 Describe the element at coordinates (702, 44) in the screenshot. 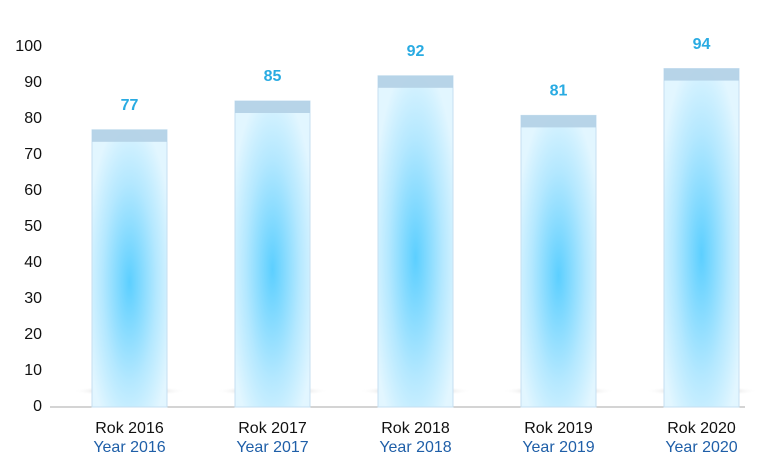

I see `value-label: 94` at that location.